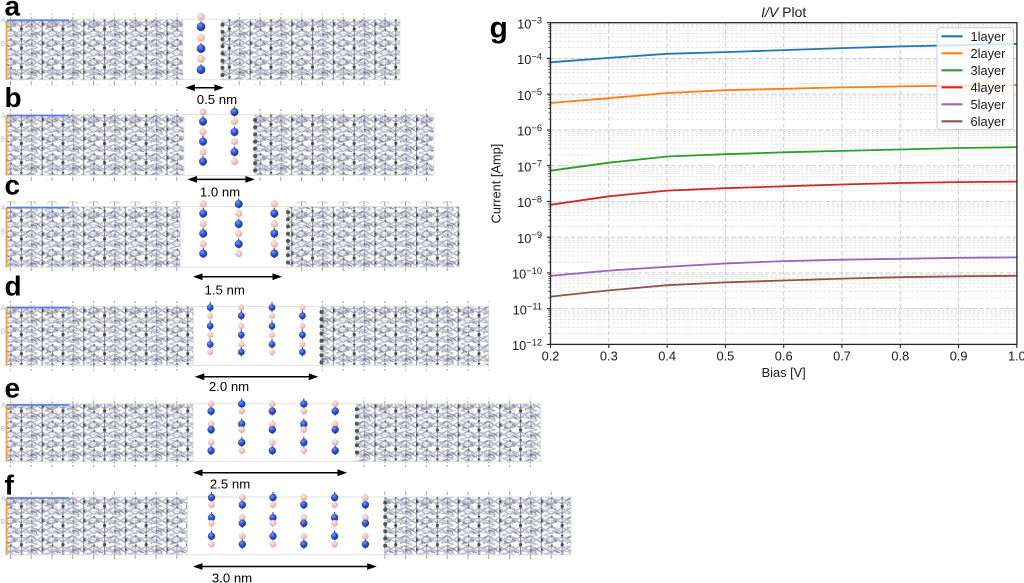 Image resolution: width=1024 pixels, height=583 pixels. I want to click on svg-text: 0.2, so click(551, 355).